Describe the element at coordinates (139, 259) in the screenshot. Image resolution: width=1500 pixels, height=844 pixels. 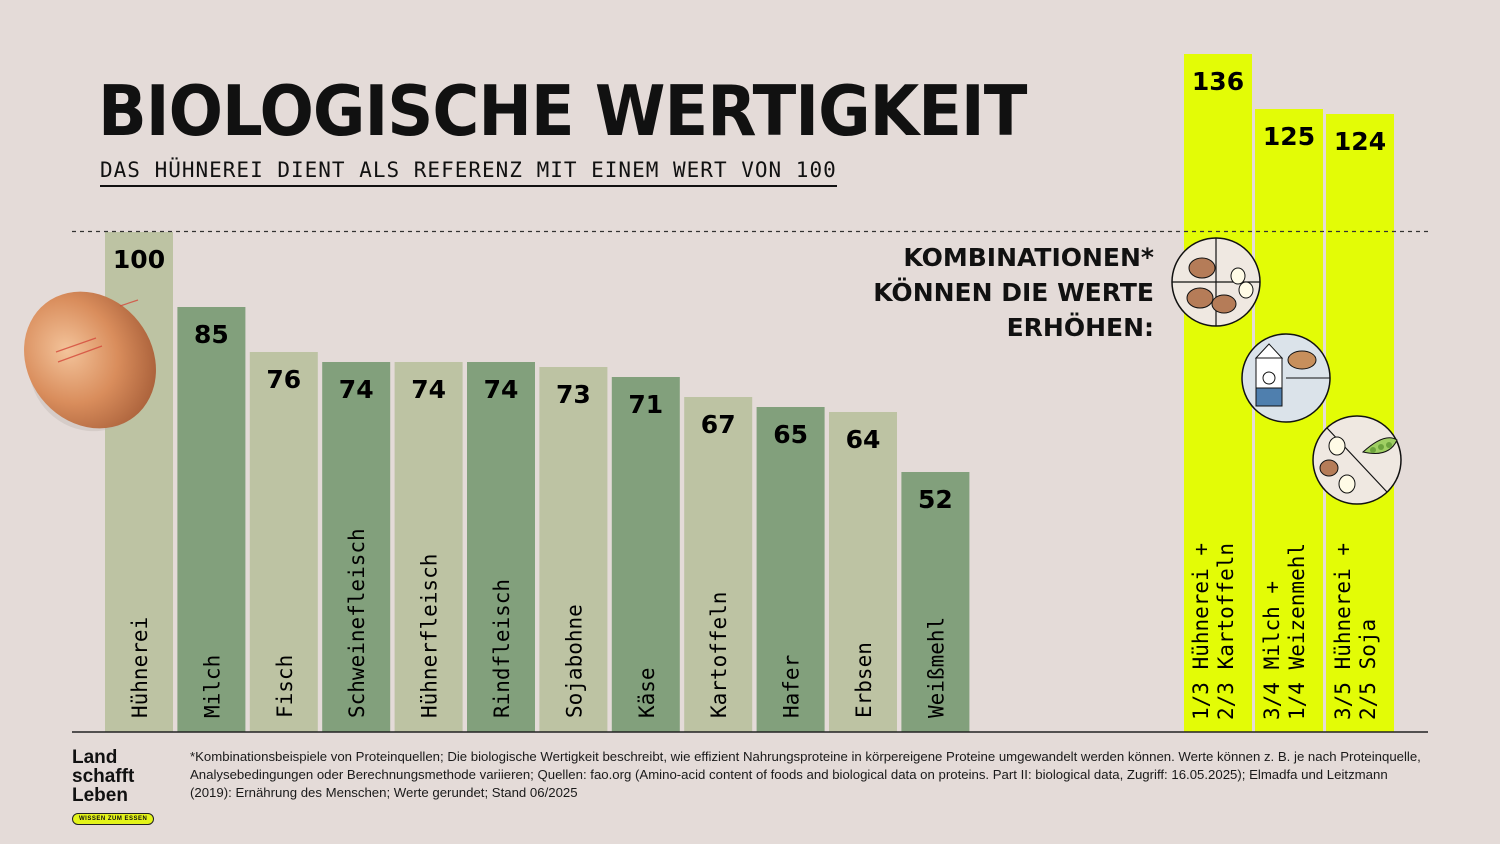
I see `data-label: 100` at that location.